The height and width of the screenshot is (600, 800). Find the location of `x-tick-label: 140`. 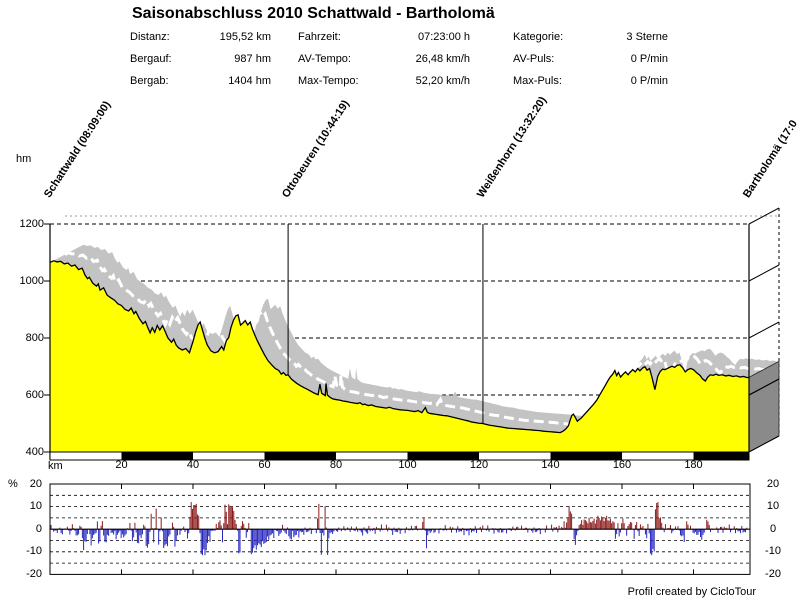

x-tick-label: 140 is located at coordinates (550, 465).